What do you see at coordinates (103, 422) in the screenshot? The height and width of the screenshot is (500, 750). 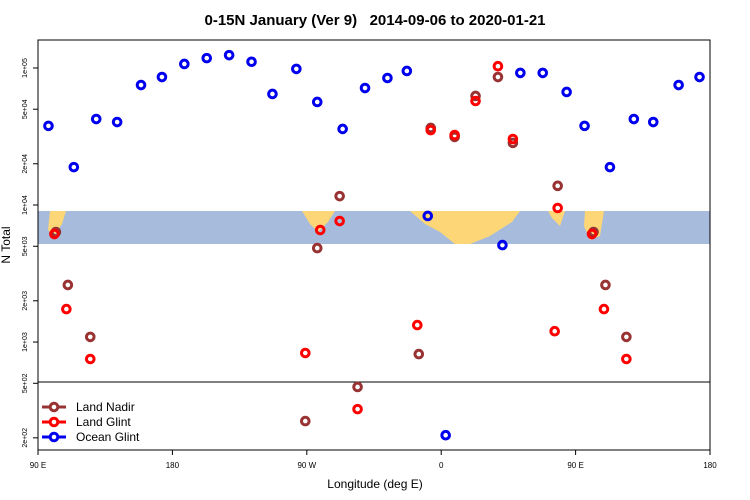 I see `legend-label: Land Glint` at bounding box center [103, 422].